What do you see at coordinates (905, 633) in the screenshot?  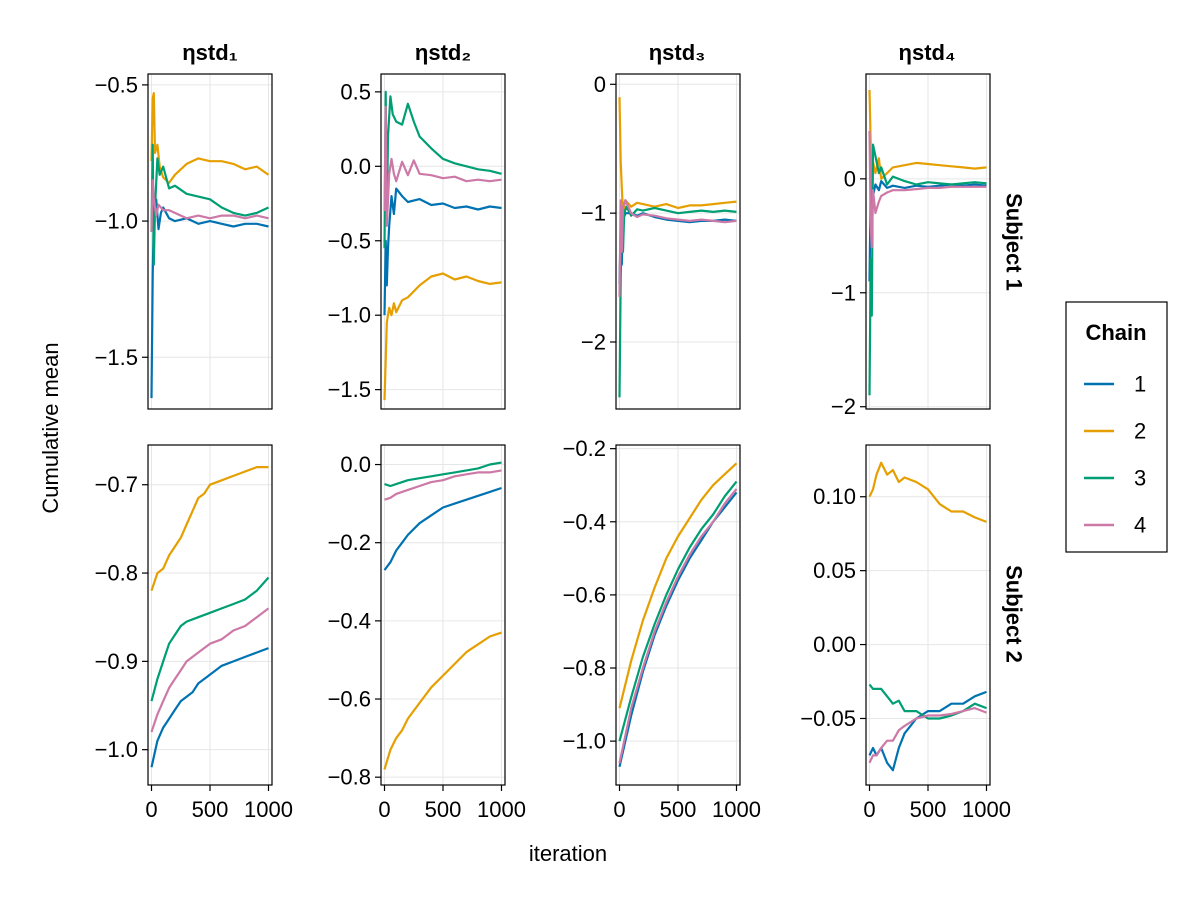 I see `panel-r2c4: −0.05 0.00 0.05 0.10 0 500 1000` at bounding box center [905, 633].